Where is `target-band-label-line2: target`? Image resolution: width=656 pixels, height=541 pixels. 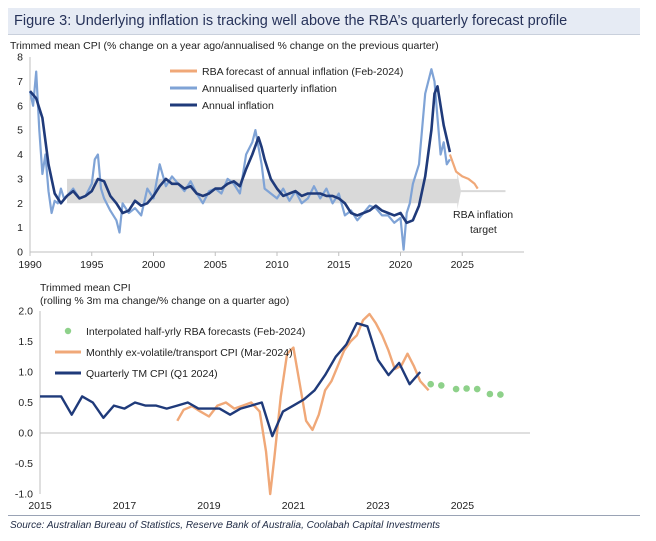 target-band-label-line2: target is located at coordinates (483, 230).